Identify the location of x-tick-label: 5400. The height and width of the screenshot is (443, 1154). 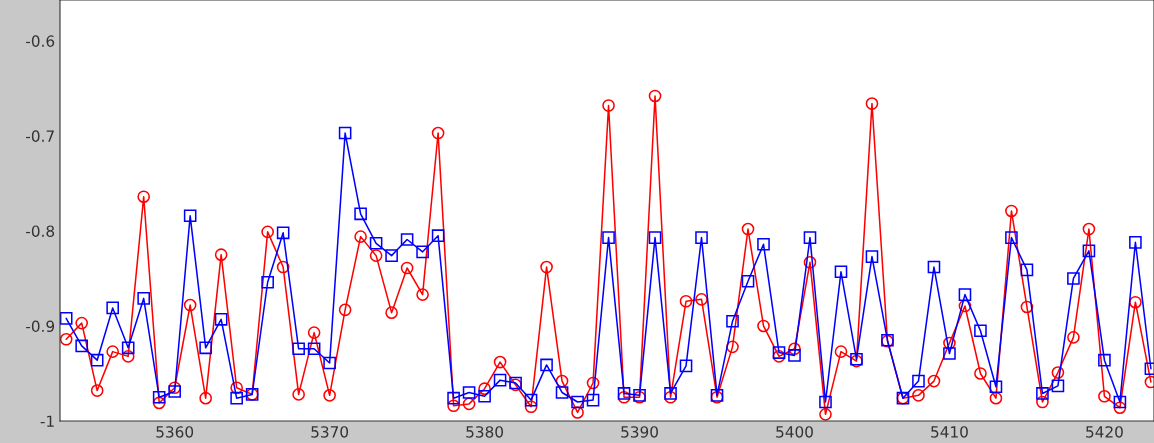
(794, 432).